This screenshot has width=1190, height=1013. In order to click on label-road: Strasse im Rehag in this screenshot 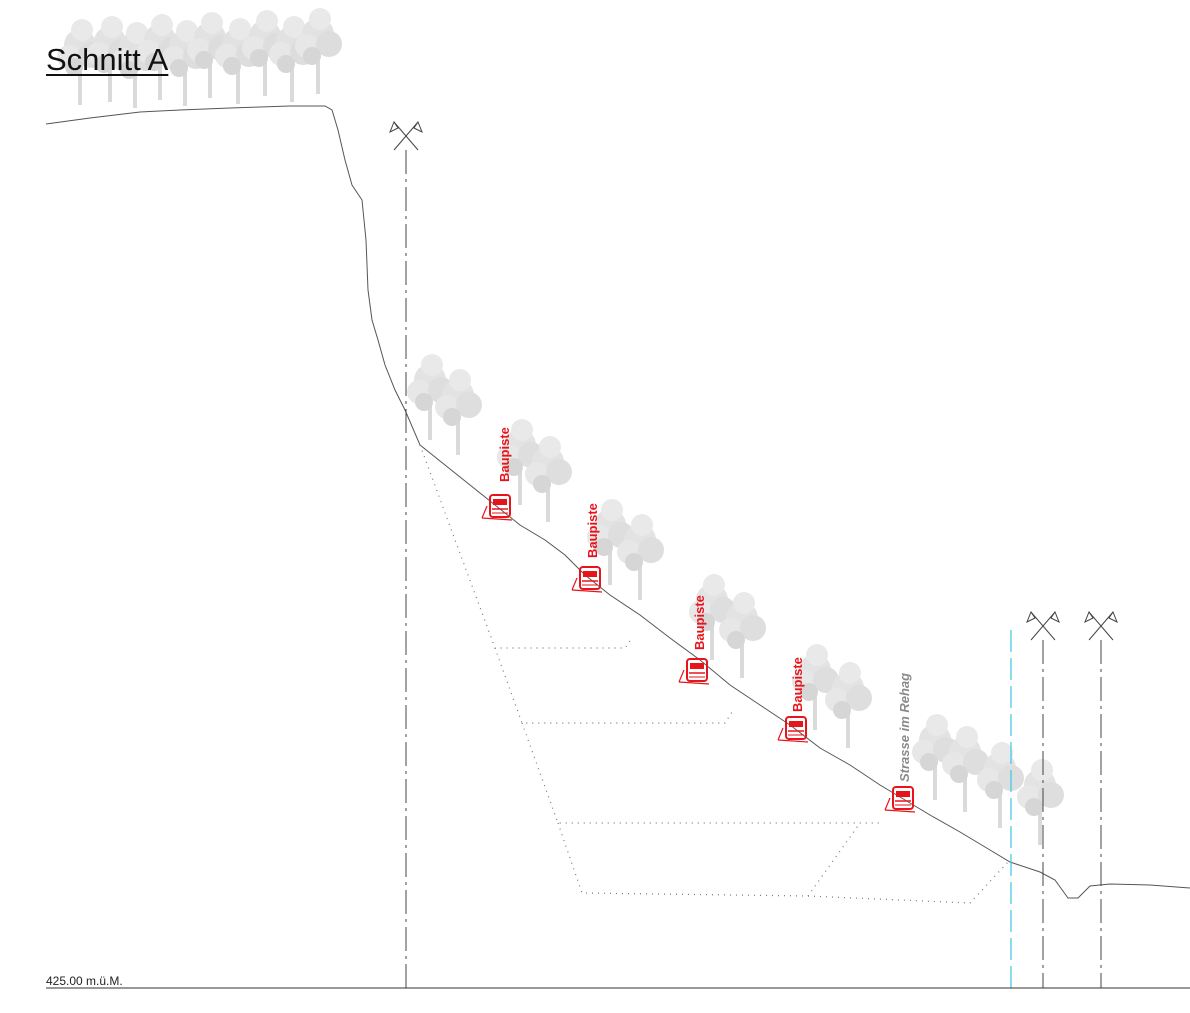, I will do `click(904, 727)`.